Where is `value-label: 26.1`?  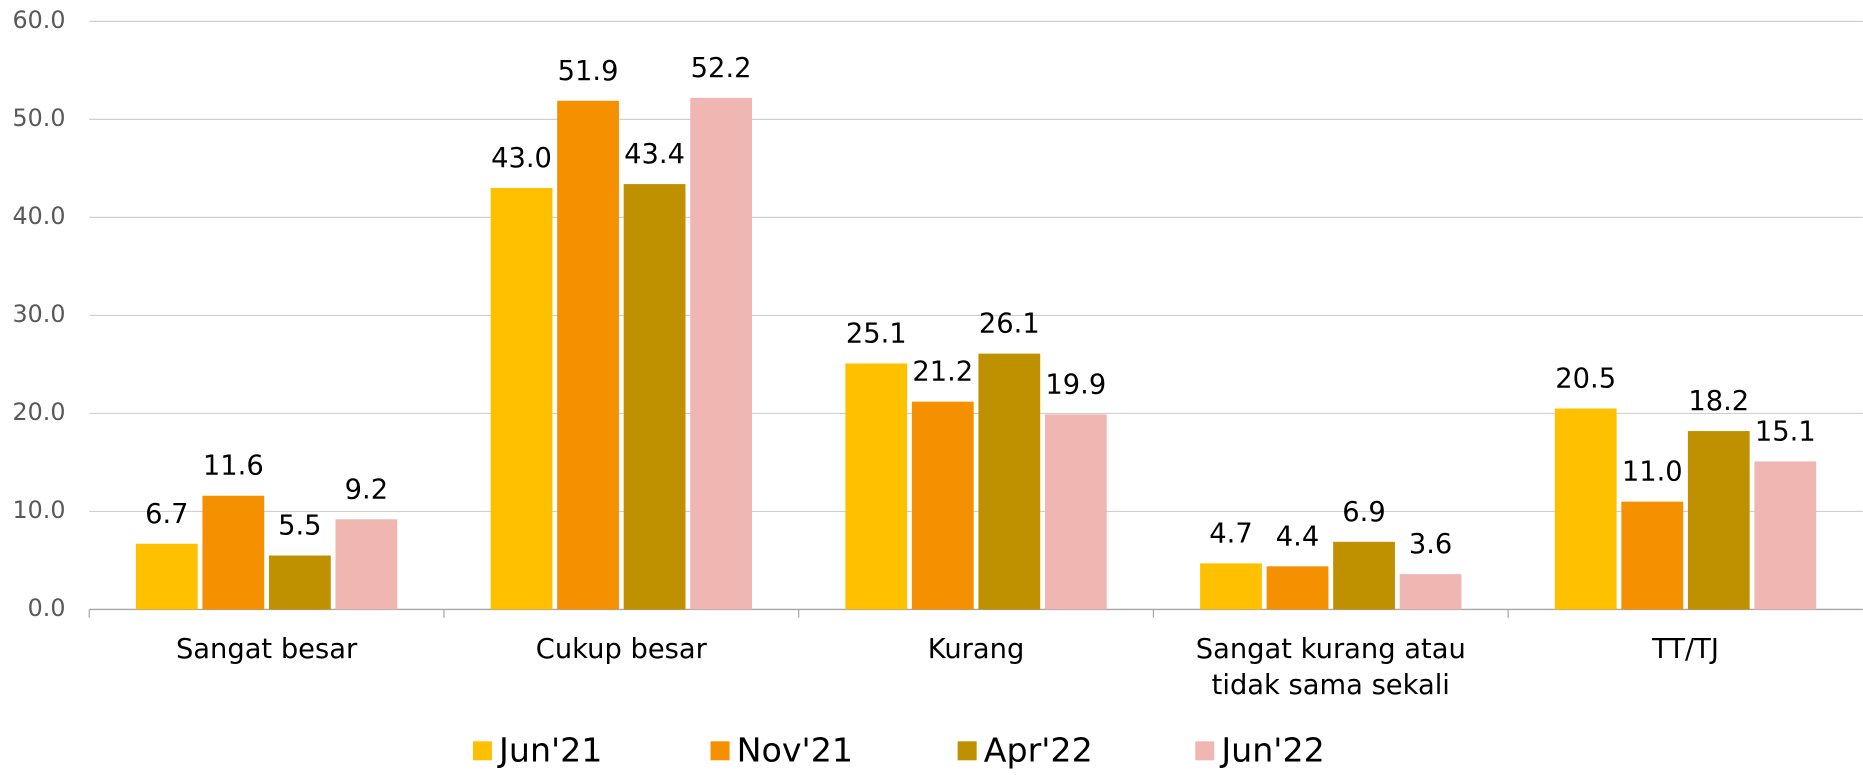
value-label: 26.1 is located at coordinates (1009, 324).